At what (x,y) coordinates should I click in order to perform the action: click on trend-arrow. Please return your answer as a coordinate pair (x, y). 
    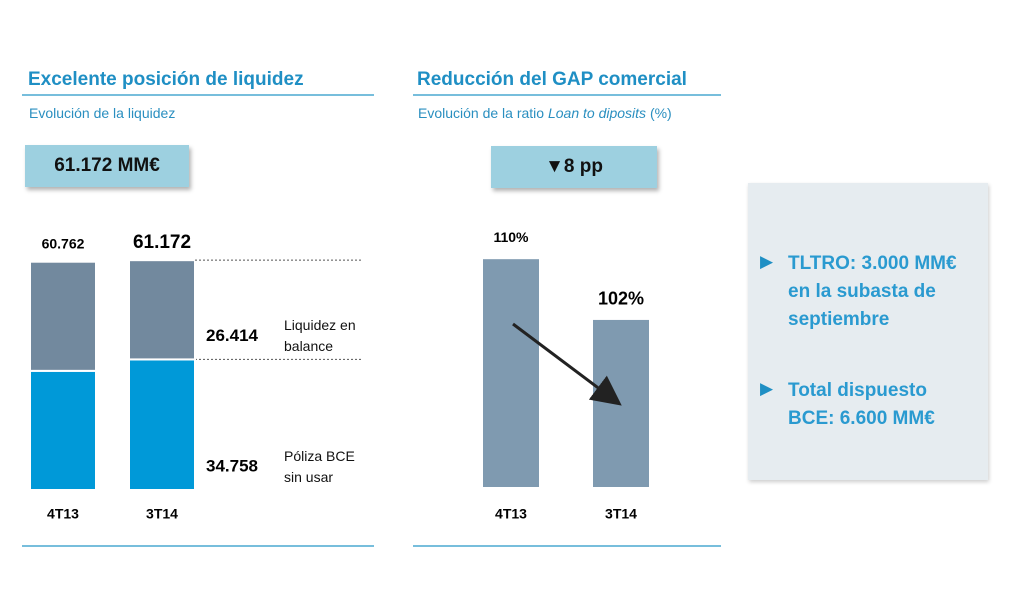
    Looking at the image, I should click on (567, 364).